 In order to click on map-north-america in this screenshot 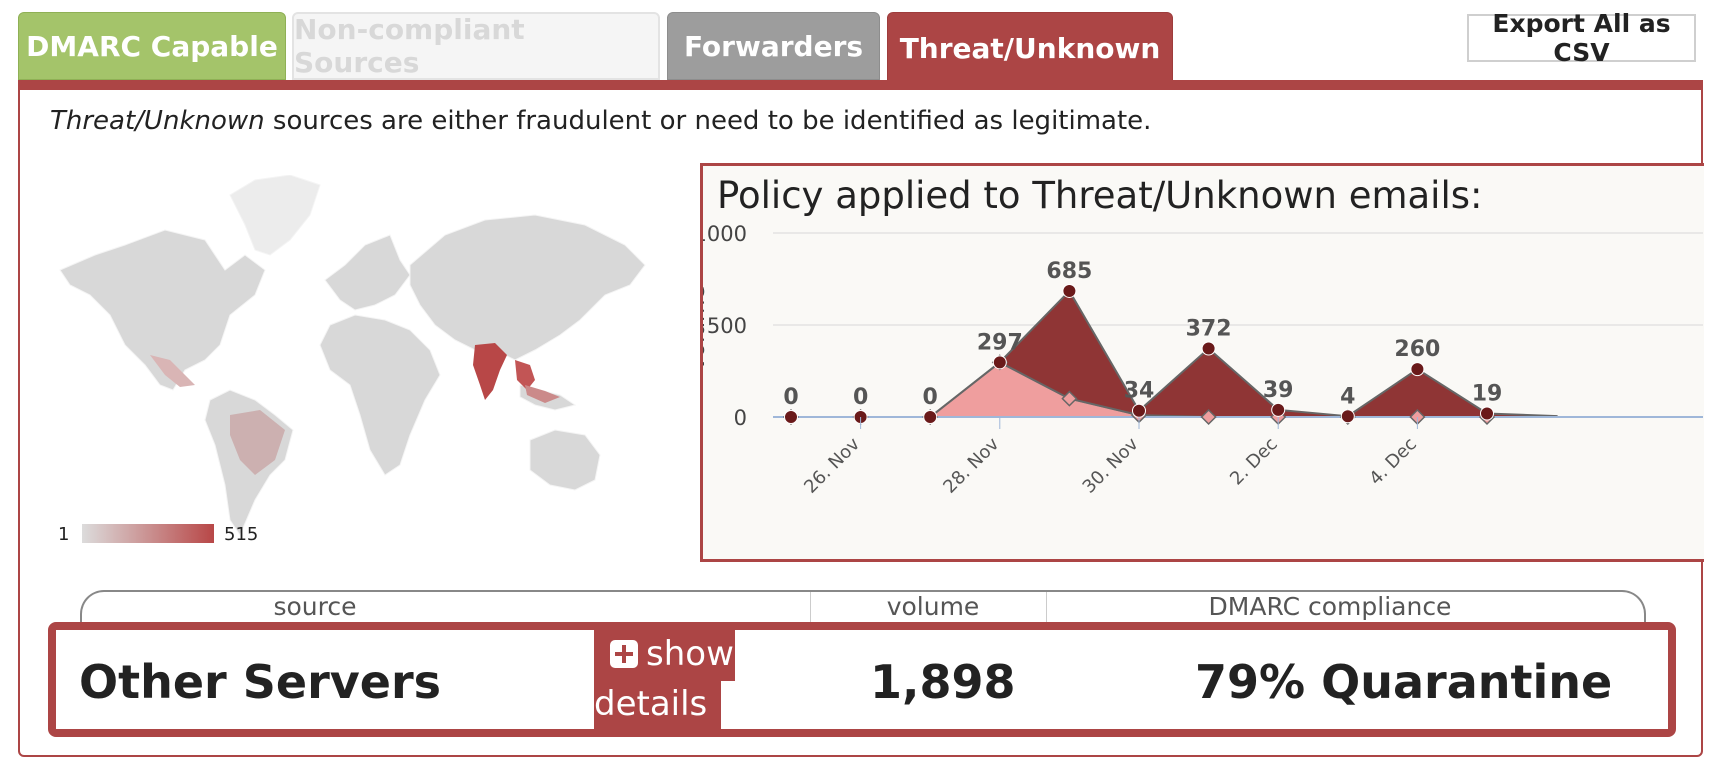, I will do `click(162, 310)`.